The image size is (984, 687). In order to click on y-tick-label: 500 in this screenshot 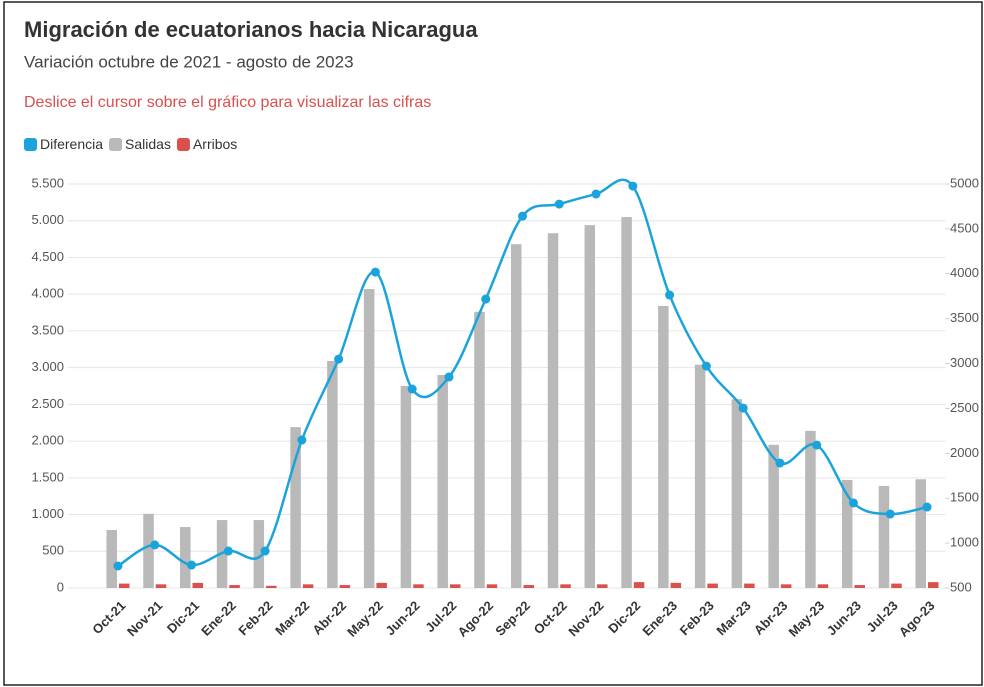, I will do `click(53, 550)`.